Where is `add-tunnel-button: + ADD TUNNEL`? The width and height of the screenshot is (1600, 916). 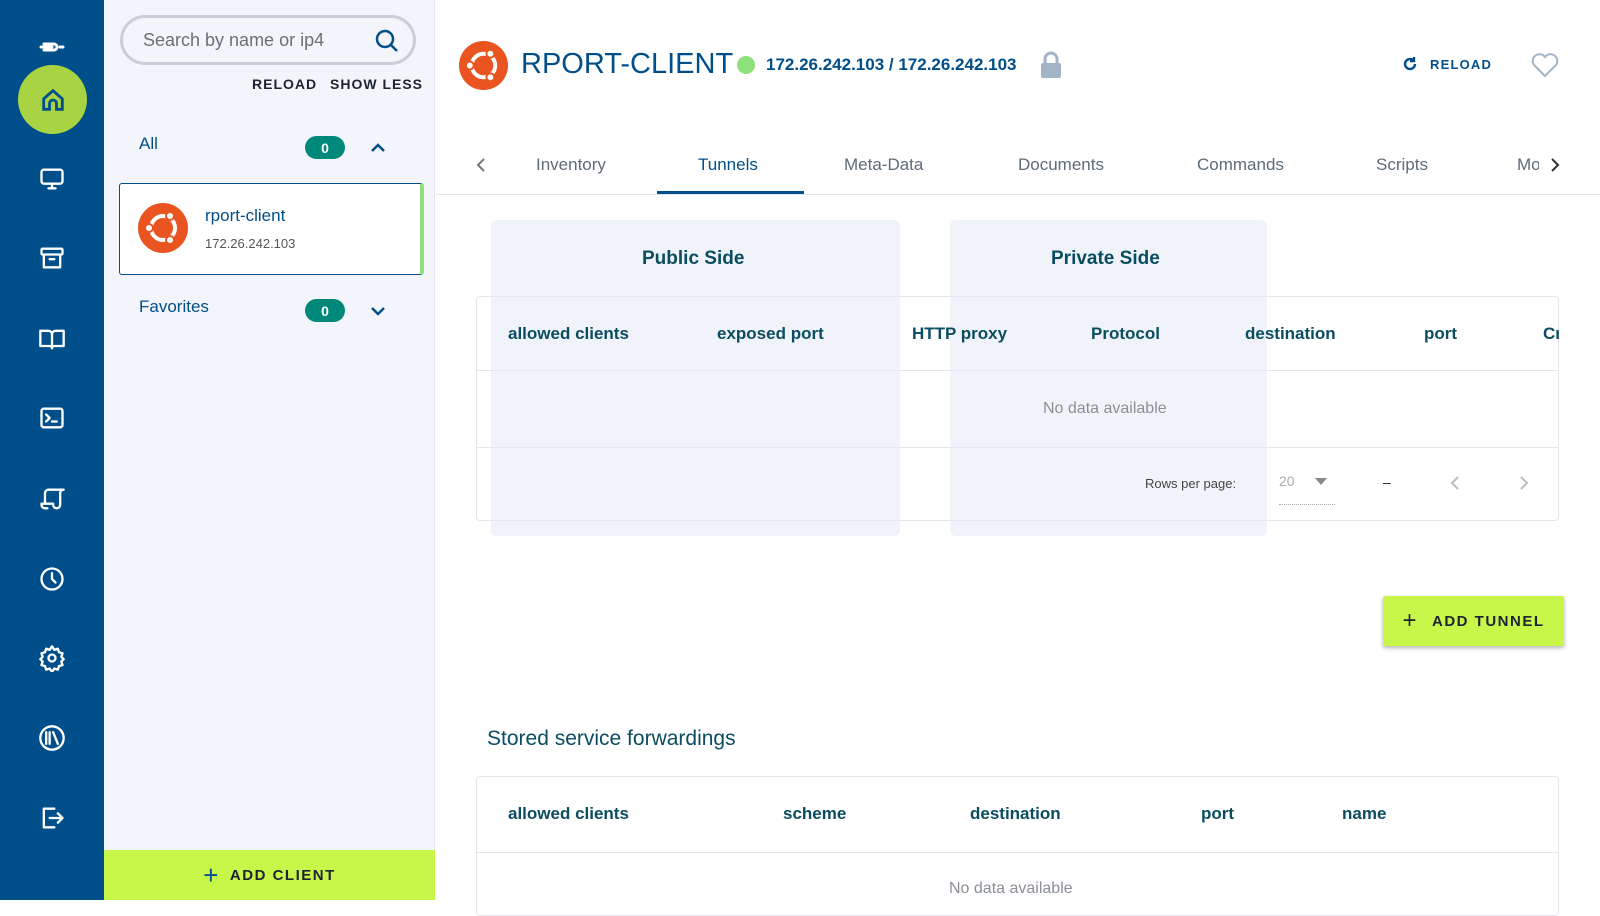 add-tunnel-button: + ADD TUNNEL is located at coordinates (1473, 621).